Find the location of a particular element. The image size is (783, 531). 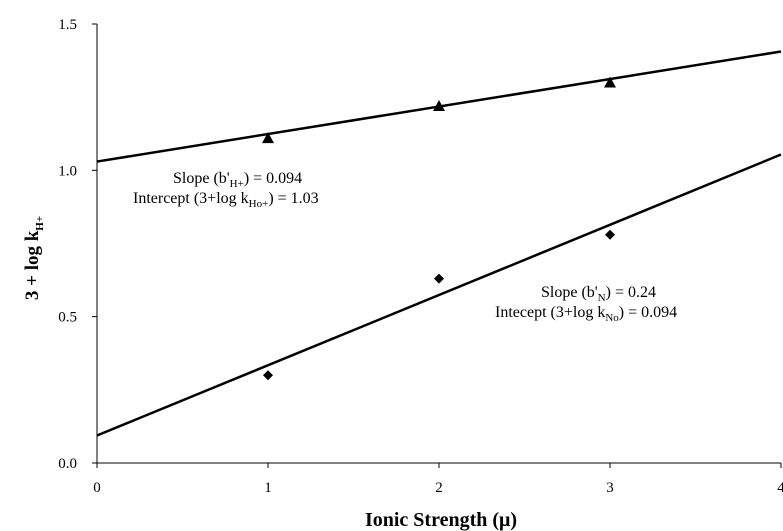

y-tick-labels: 0.0 0.5 1.0 1.5 is located at coordinates (67, 244).